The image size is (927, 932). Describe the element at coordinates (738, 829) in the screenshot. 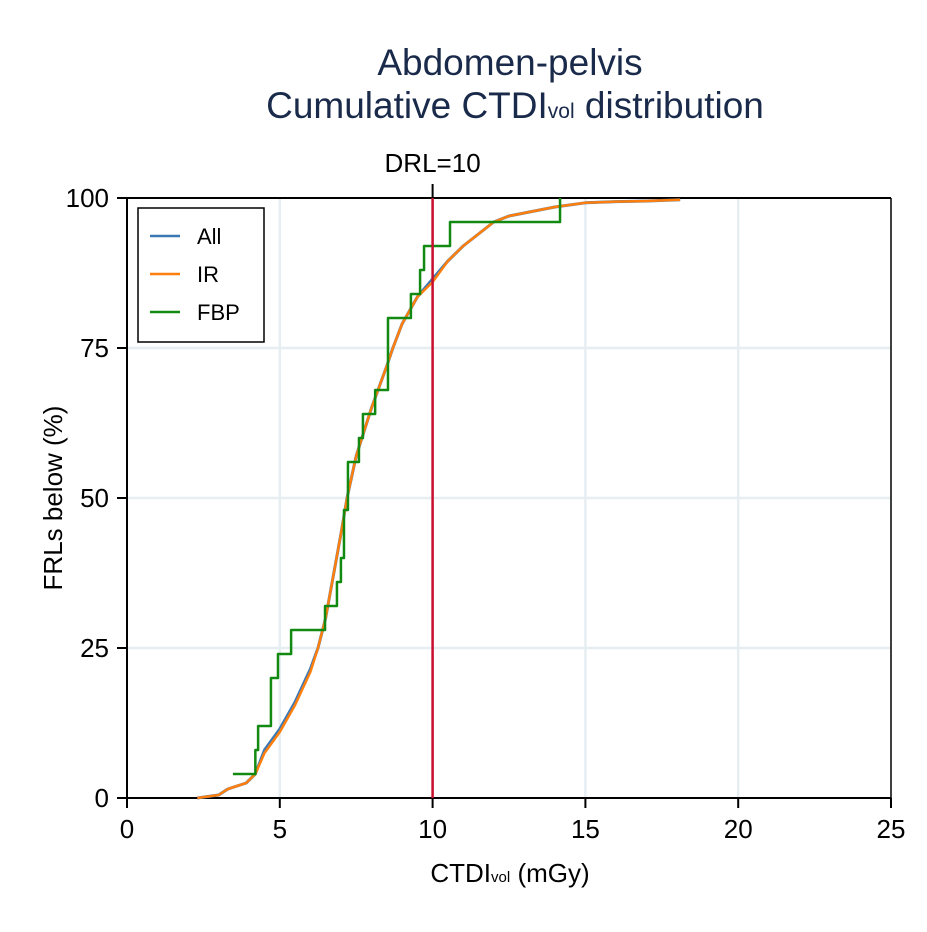

I see `x-tick-label: 20` at that location.